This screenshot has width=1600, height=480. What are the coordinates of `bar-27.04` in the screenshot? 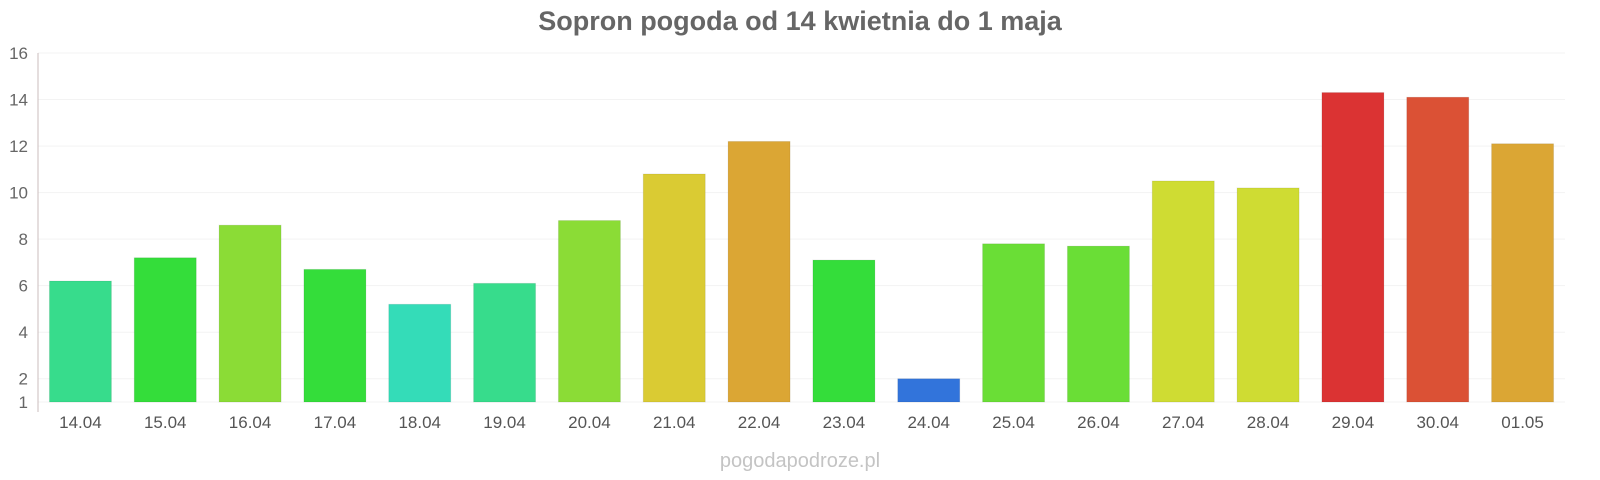 It's located at (1183, 291).